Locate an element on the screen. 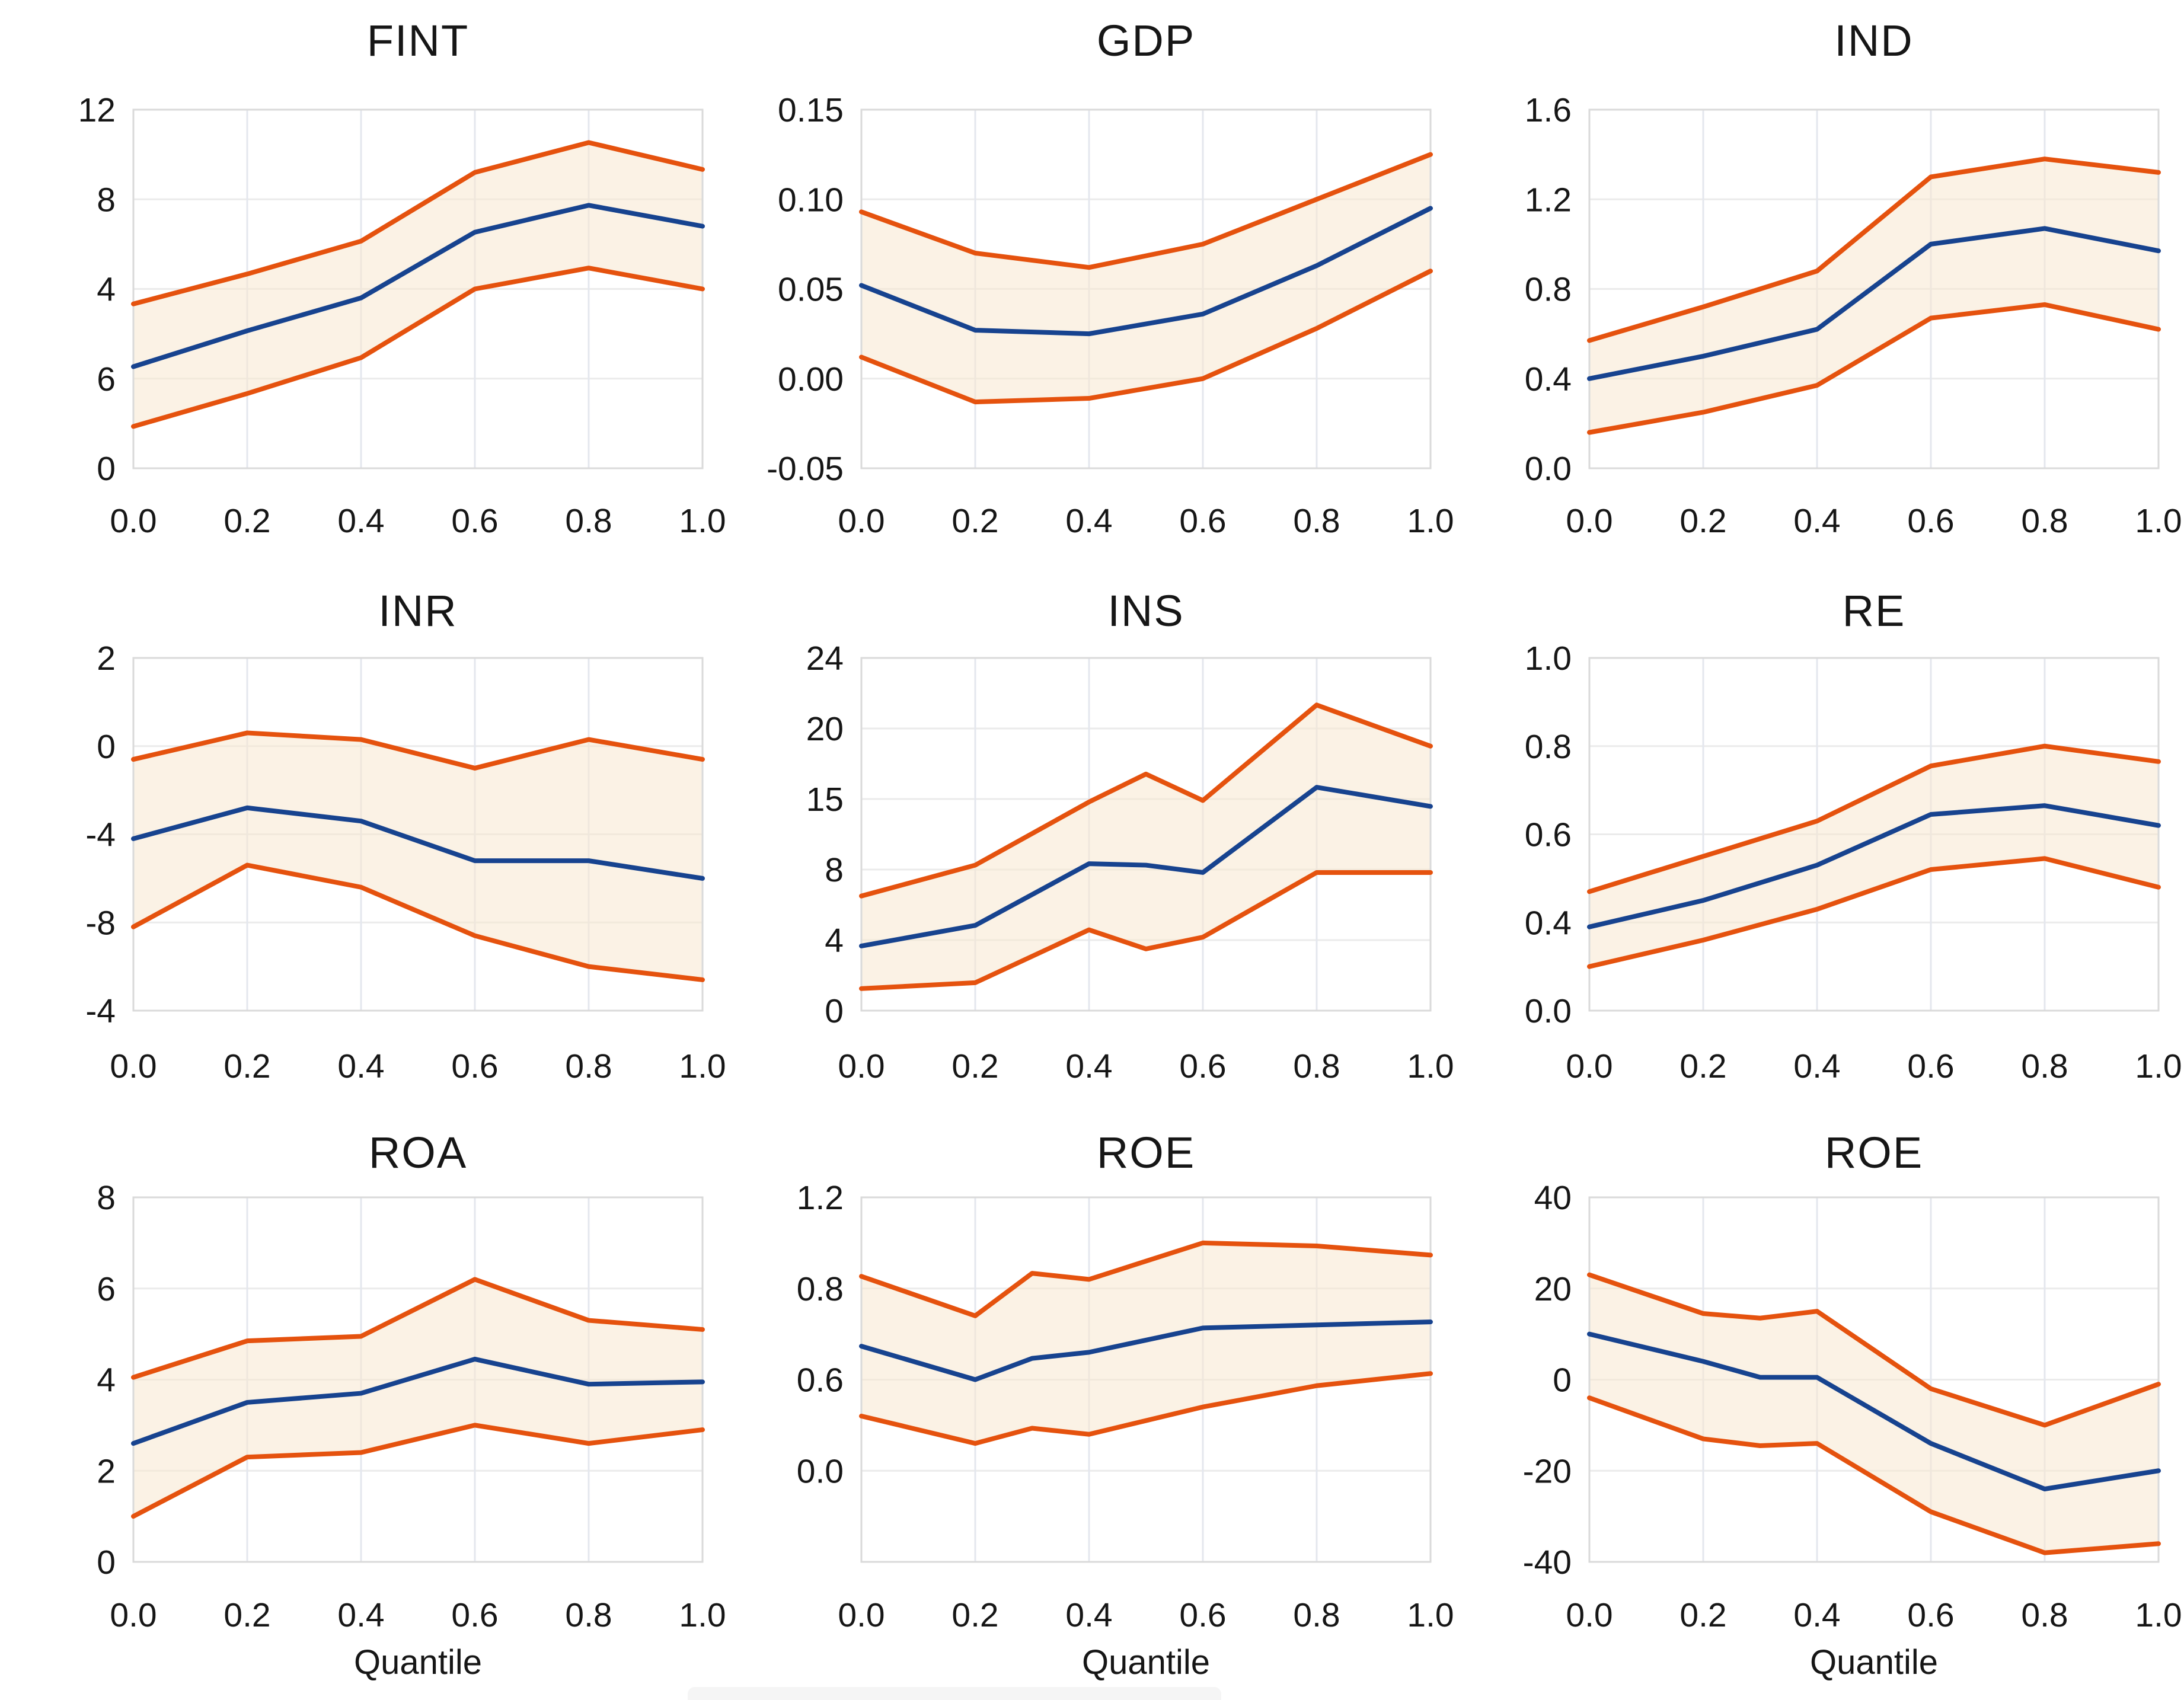  plot-canvas: 40 20 0 -20 -40 0.0 0.2 0.4 0.6 0.8 1.0 Quantile is located at coordinates (1852, 1431).